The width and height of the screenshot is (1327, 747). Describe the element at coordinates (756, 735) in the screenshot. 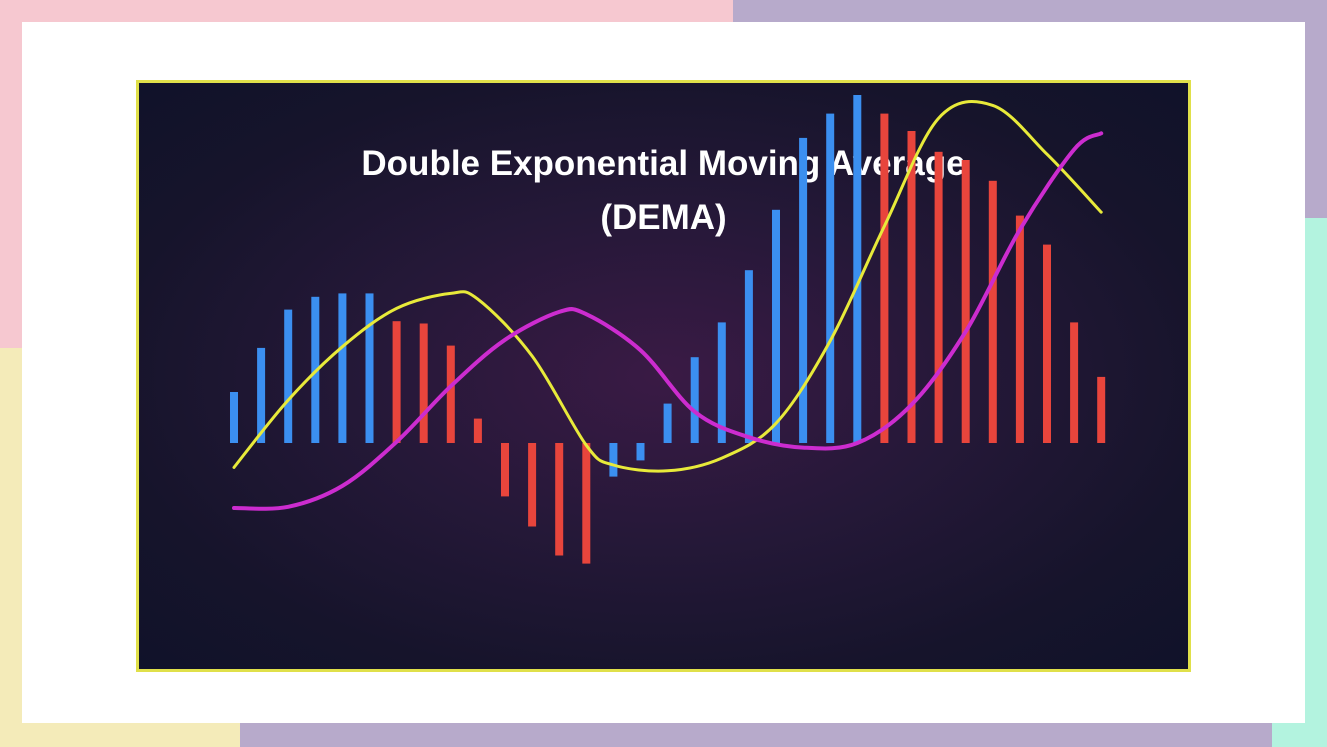

I see `strip-lavender-bottom` at that location.